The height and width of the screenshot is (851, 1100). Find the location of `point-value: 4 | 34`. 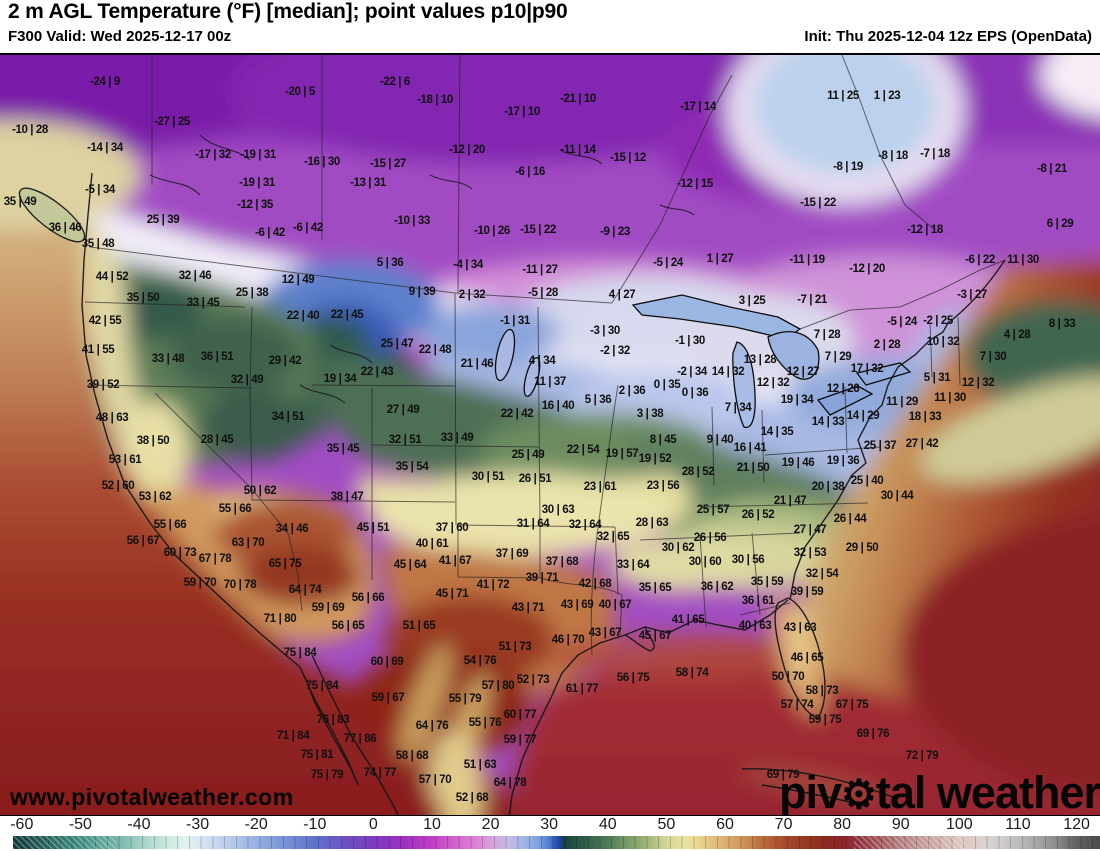

point-value: 4 | 34 is located at coordinates (542, 361).